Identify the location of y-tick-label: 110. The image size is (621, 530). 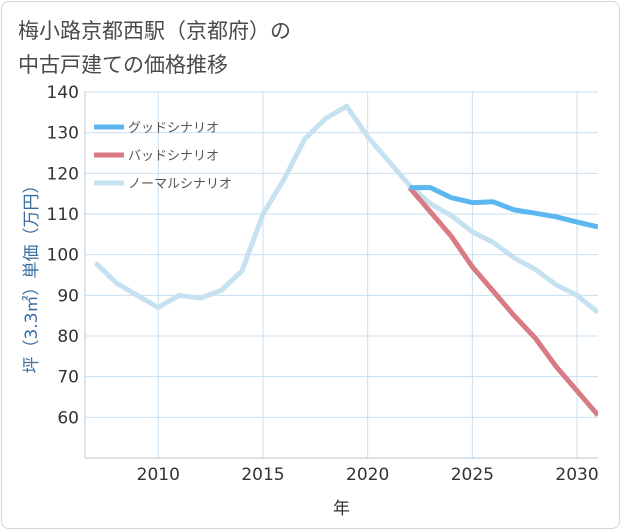
(63, 215).